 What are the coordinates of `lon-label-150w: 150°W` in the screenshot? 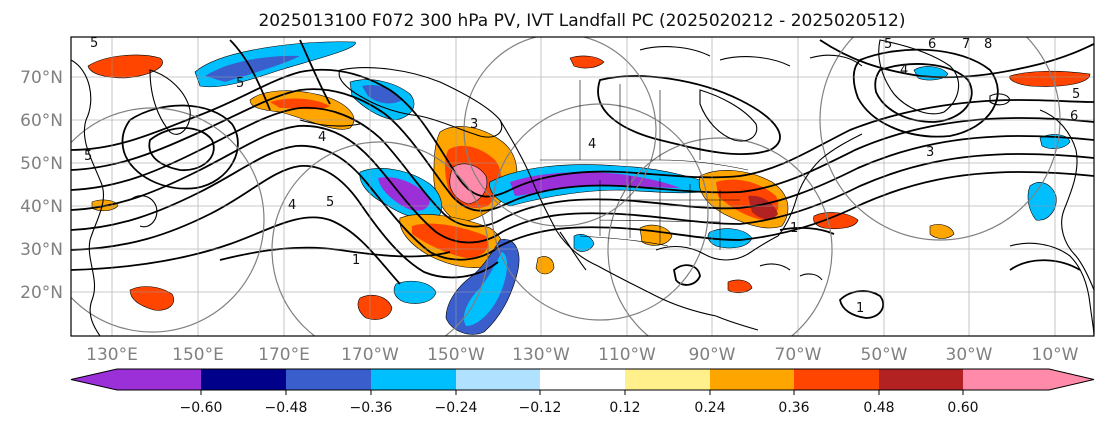 It's located at (456, 355).